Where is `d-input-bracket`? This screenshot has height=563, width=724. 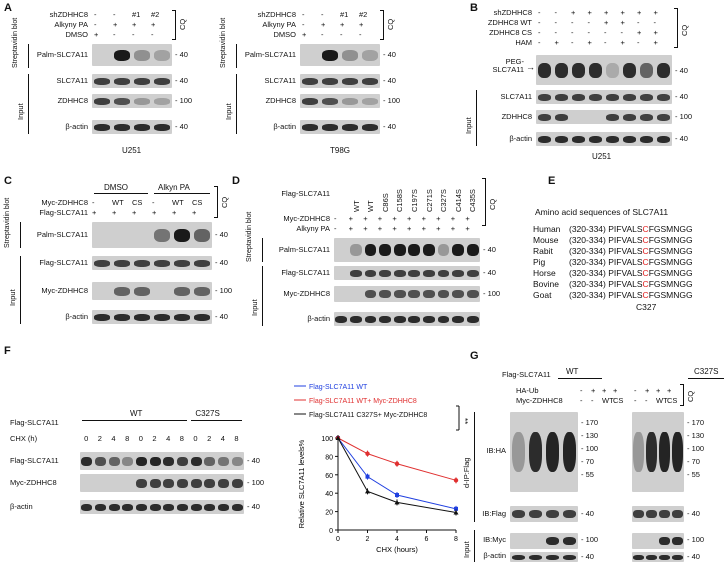 d-input-bracket is located at coordinates (262, 296).